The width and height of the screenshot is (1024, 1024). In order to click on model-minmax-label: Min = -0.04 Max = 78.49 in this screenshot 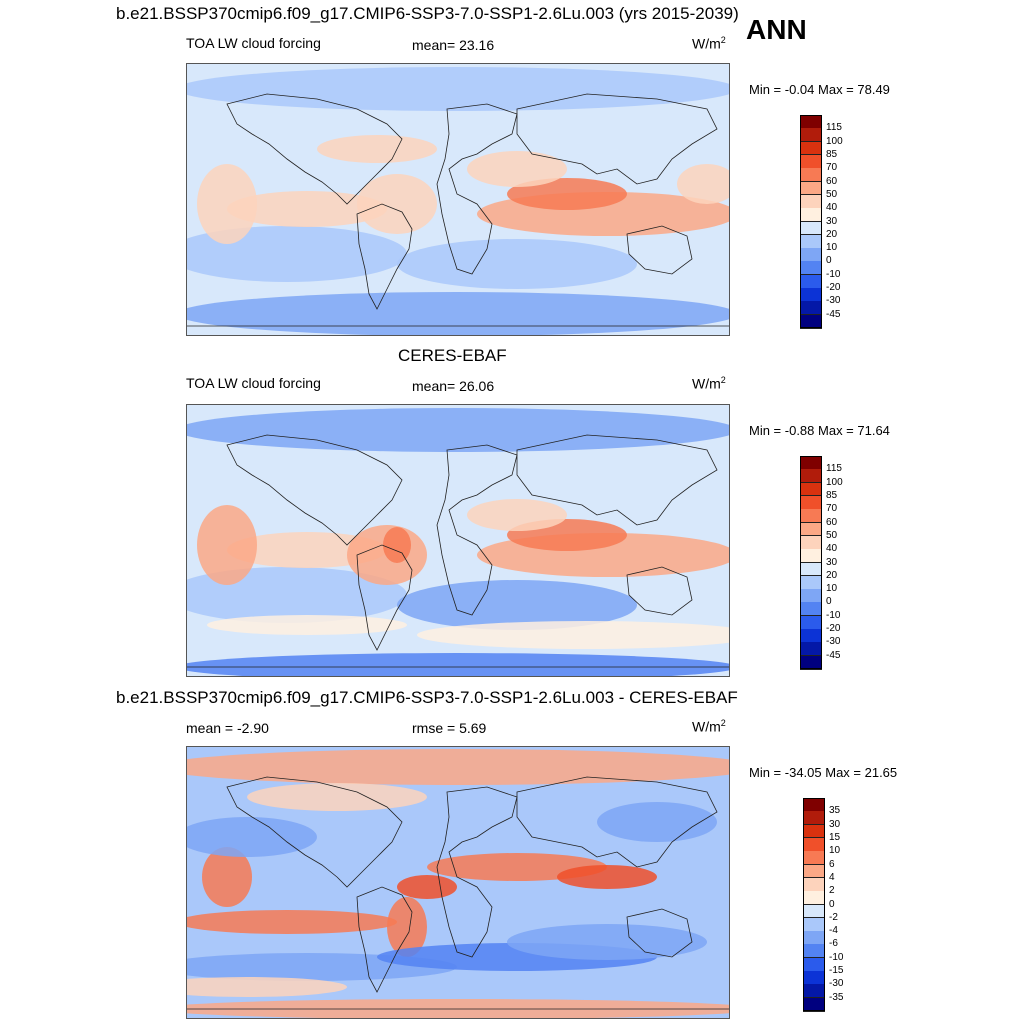, I will do `click(819, 89)`.